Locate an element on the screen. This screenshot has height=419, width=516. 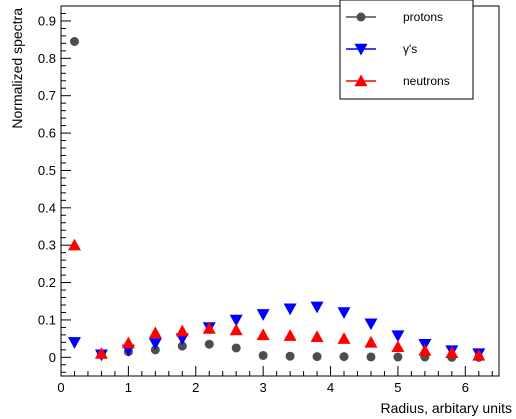
legend-entry: γ's is located at coordinates (381, 49).